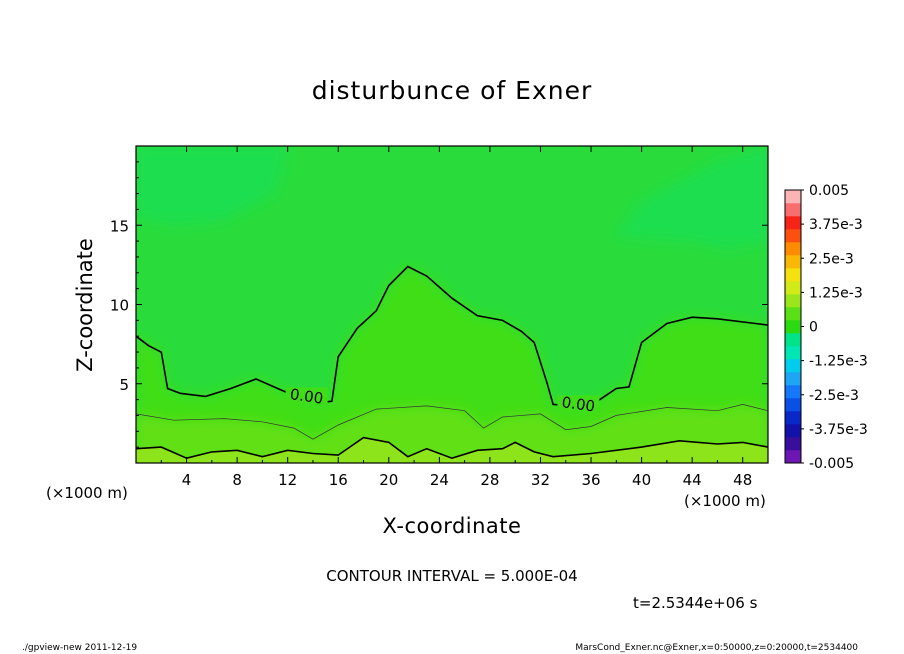 This screenshot has height=654, width=904. Describe the element at coordinates (124, 385) in the screenshot. I see `y-tick-label-5: 5` at that location.